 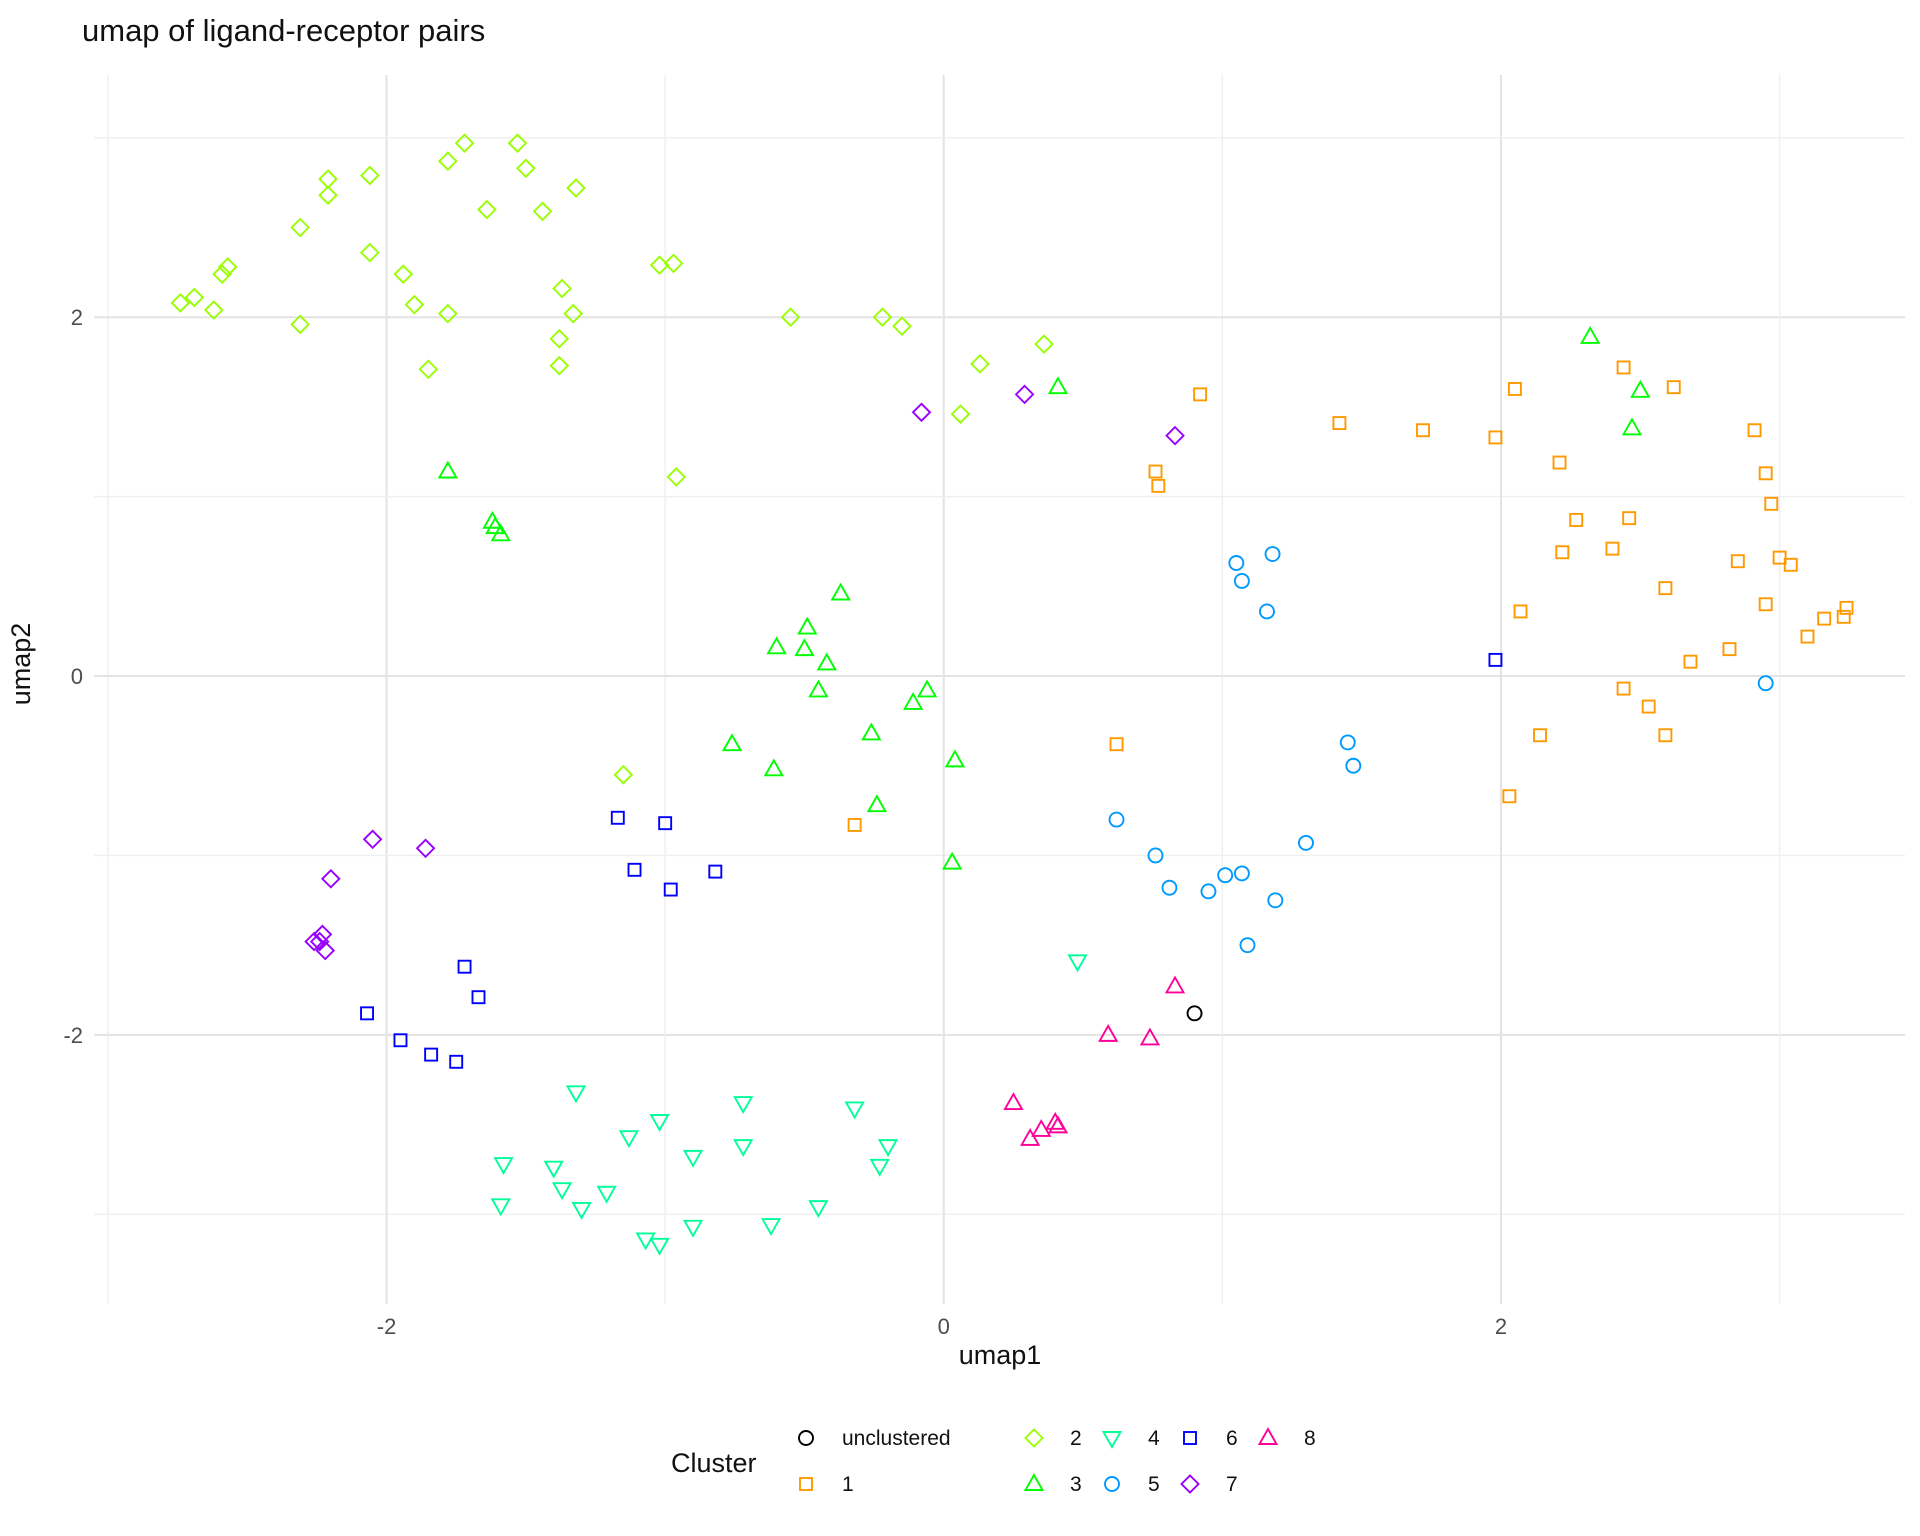 What do you see at coordinates (1310, 1438) in the screenshot?
I see `legend-label: 8` at bounding box center [1310, 1438].